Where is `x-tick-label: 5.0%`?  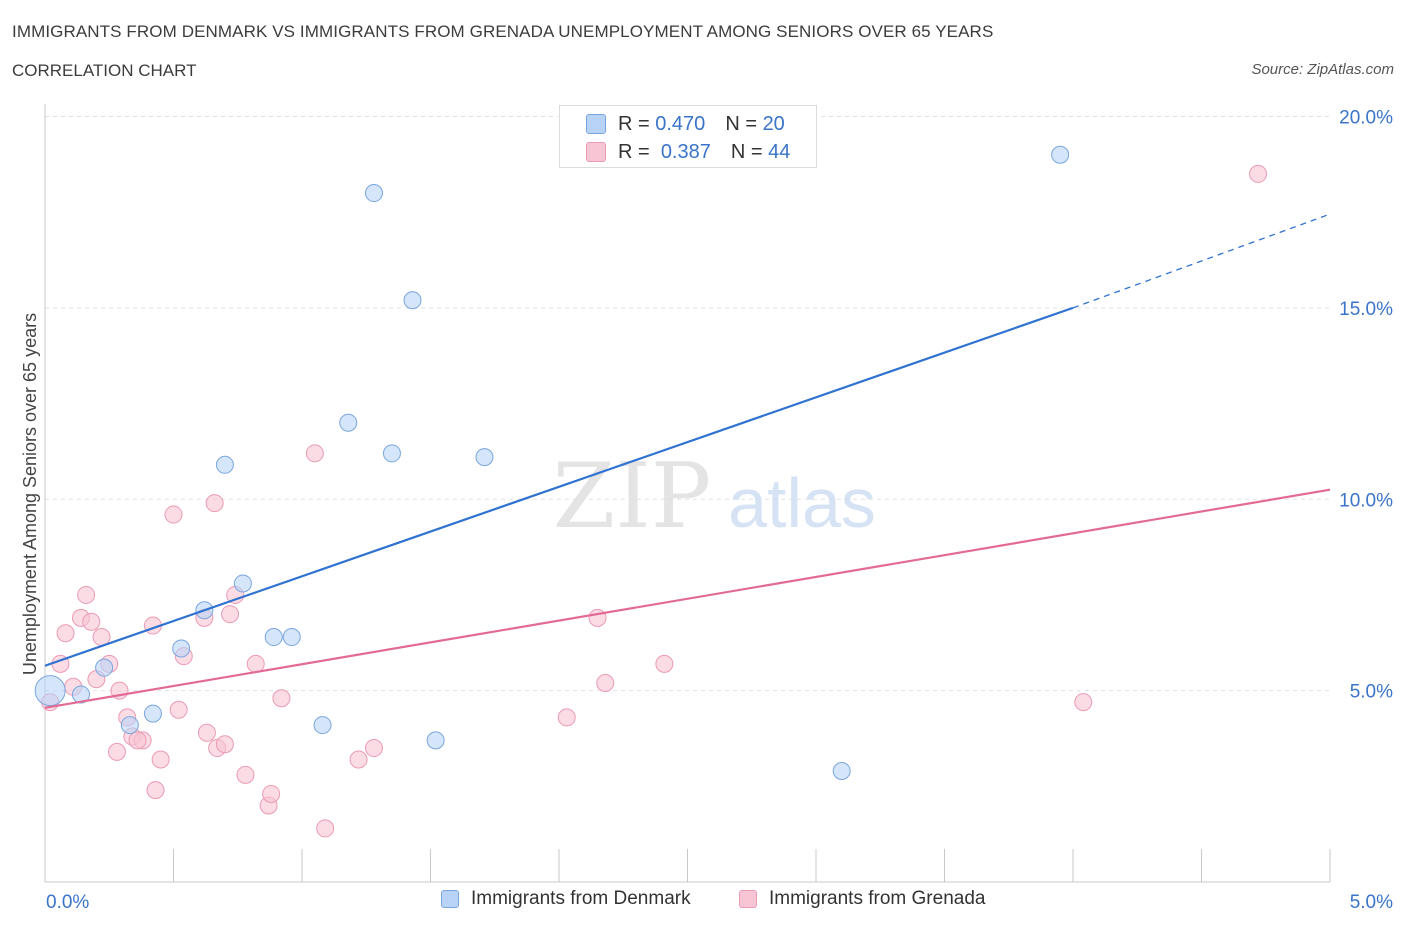 x-tick-label: 5.0% is located at coordinates (1371, 902).